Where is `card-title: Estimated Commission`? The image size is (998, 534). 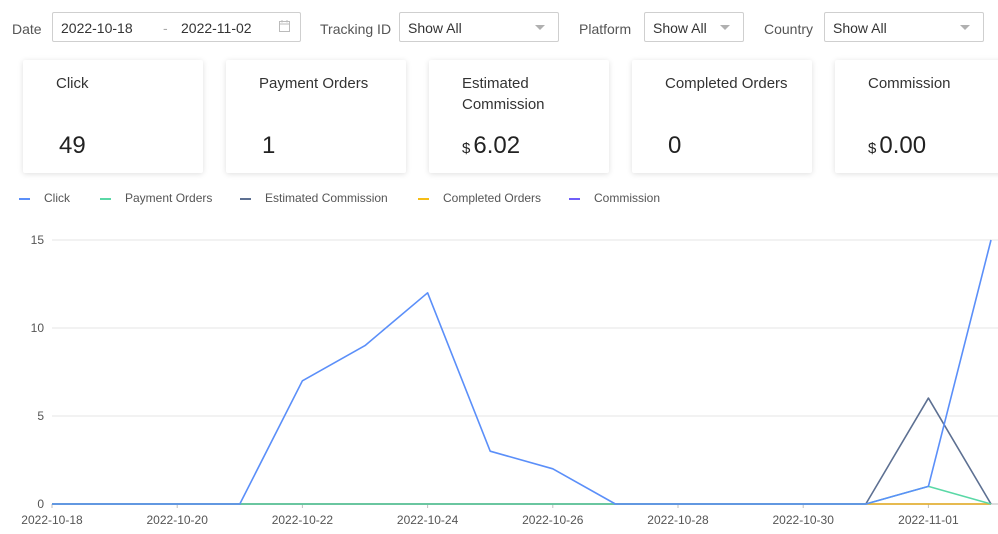 card-title: Estimated Commission is located at coordinates (503, 94).